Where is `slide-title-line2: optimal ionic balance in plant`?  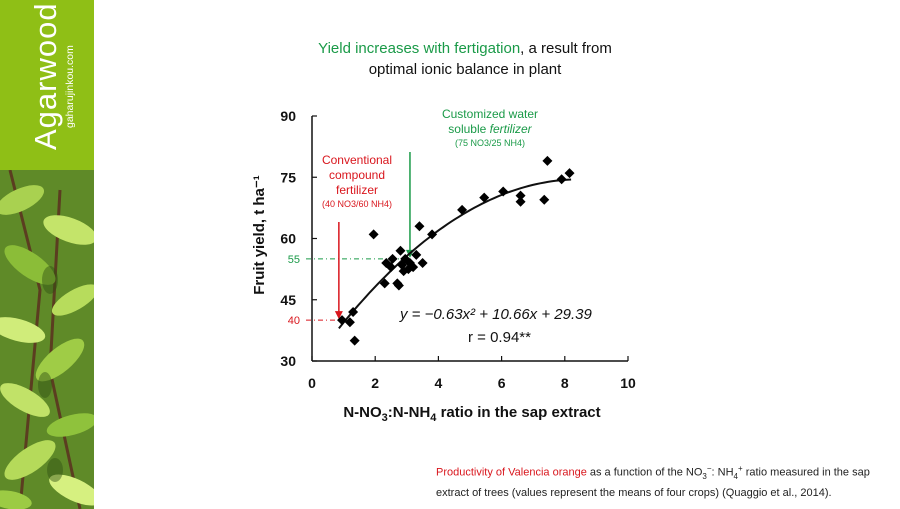
slide-title-line2: optimal ionic balance in plant is located at coordinates (465, 69).